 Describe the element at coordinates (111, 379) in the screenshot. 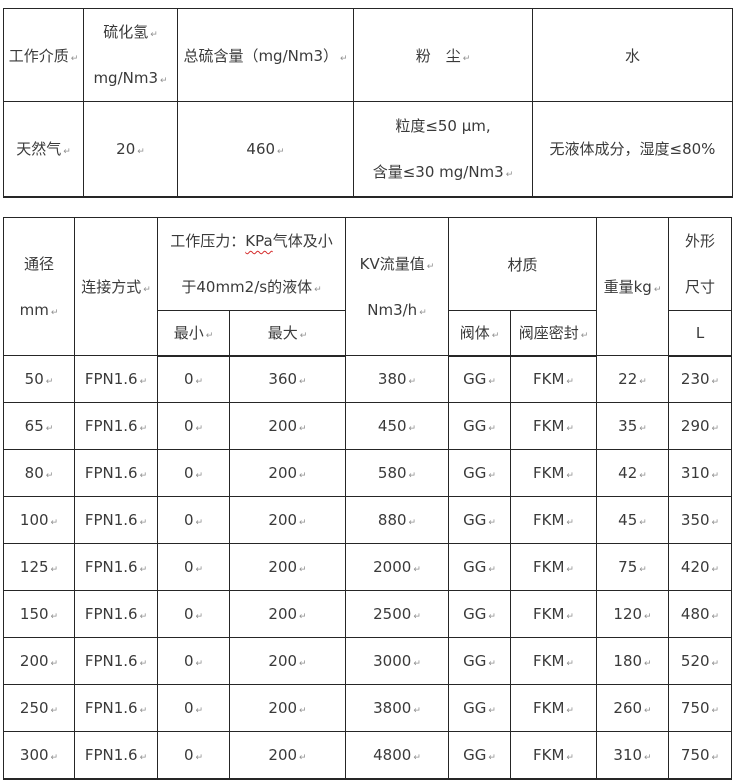

I see `cell-value: FPN1.6` at that location.